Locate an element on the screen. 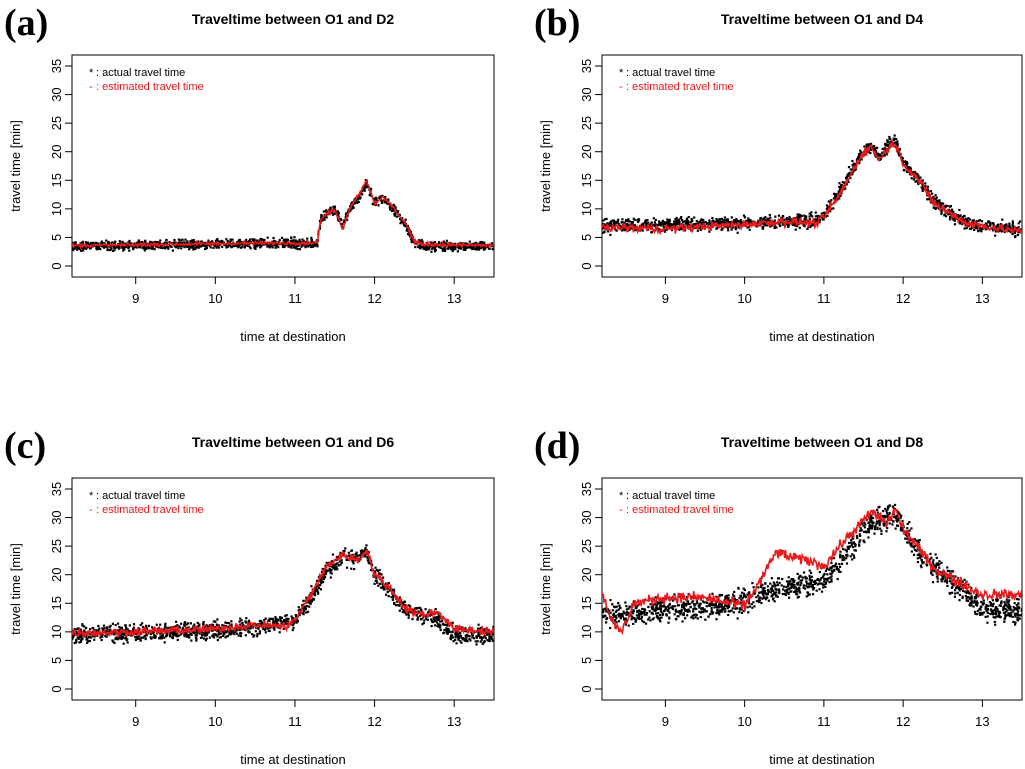  y-tick-label: 10 is located at coordinates (56, 632).